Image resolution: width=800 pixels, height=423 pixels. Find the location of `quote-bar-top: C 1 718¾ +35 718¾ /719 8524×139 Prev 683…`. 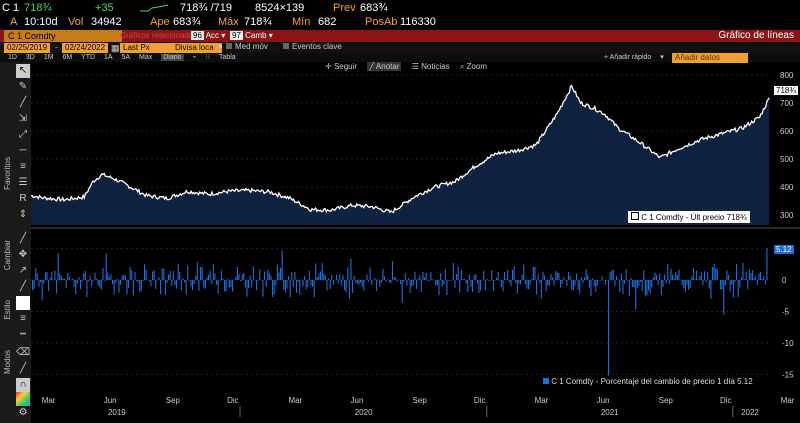

quote-bar-top: C 1 718¾ +35 718¾ /719 8524×139 Prev 683… is located at coordinates (400, 7).